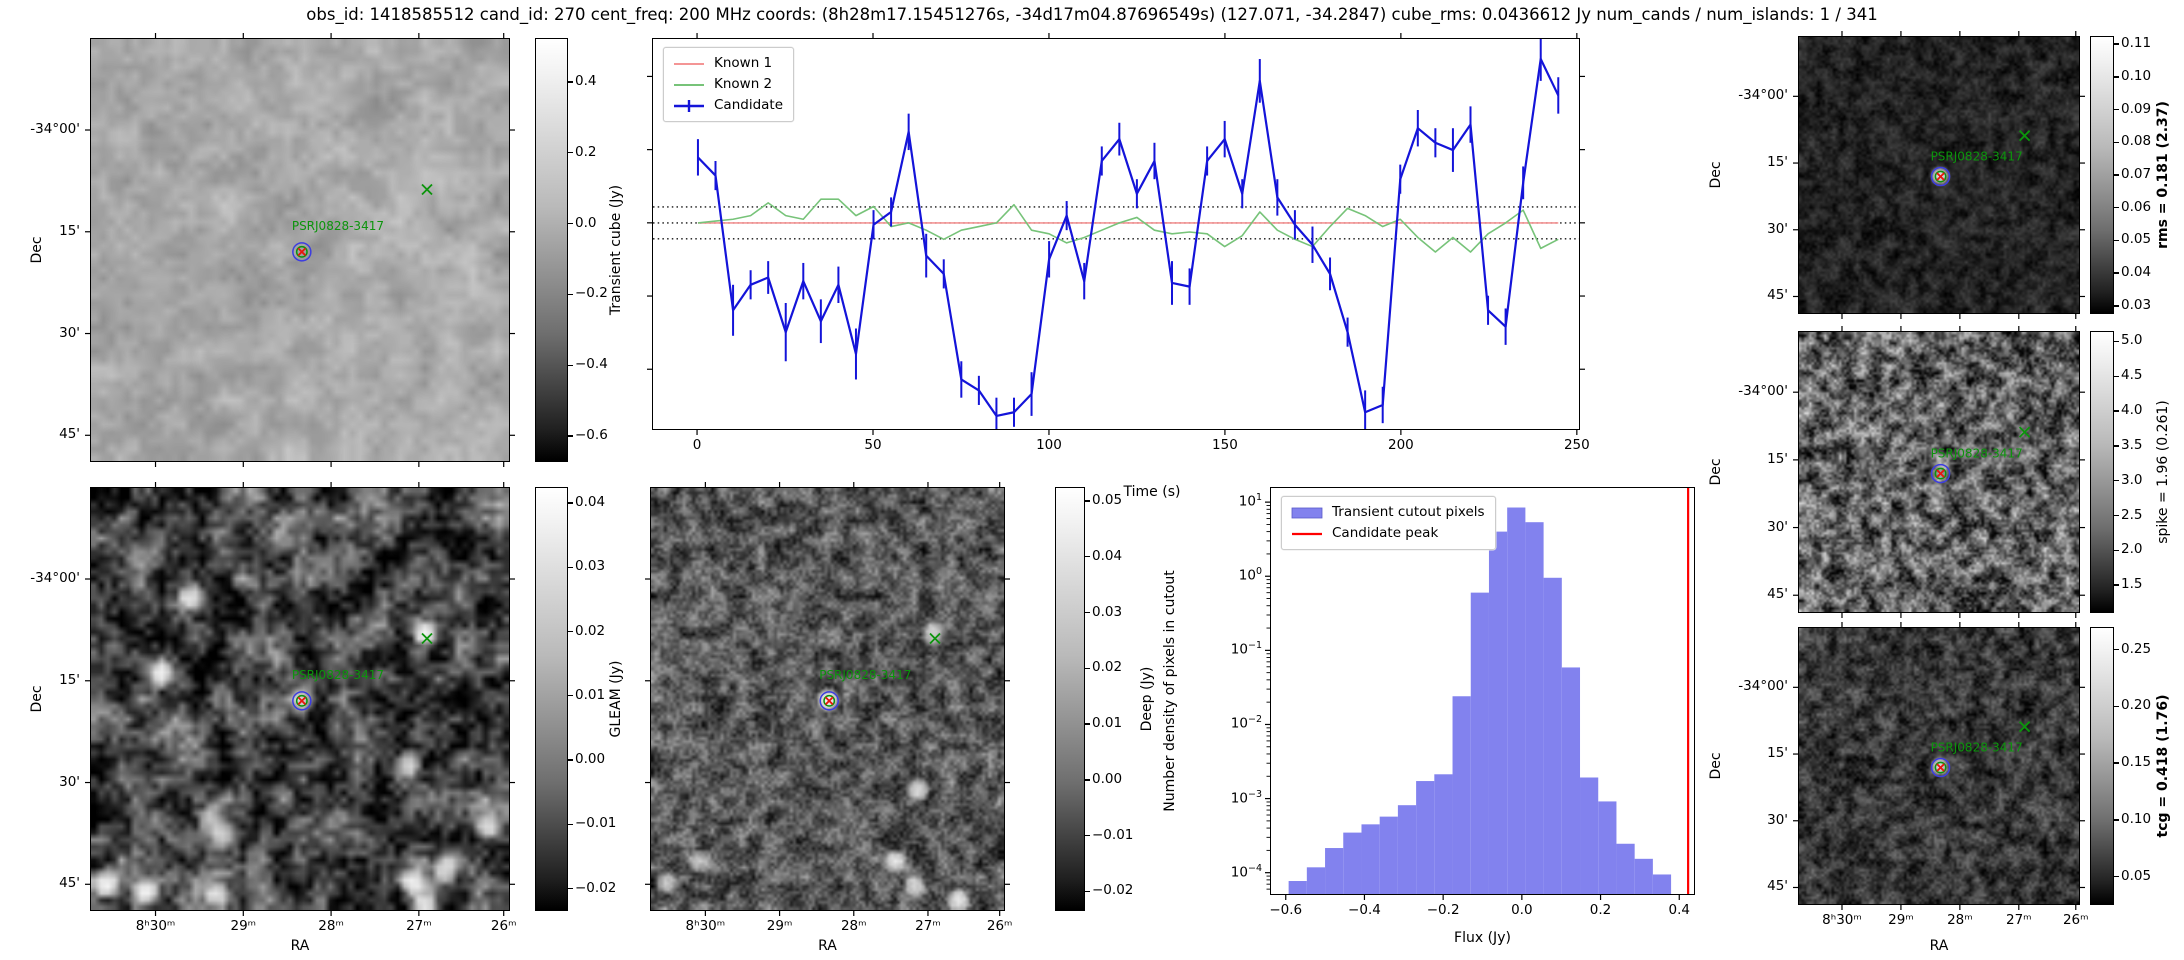  Describe the element at coordinates (1576, 445) in the screenshot. I see `time-tick-label: 250` at that location.